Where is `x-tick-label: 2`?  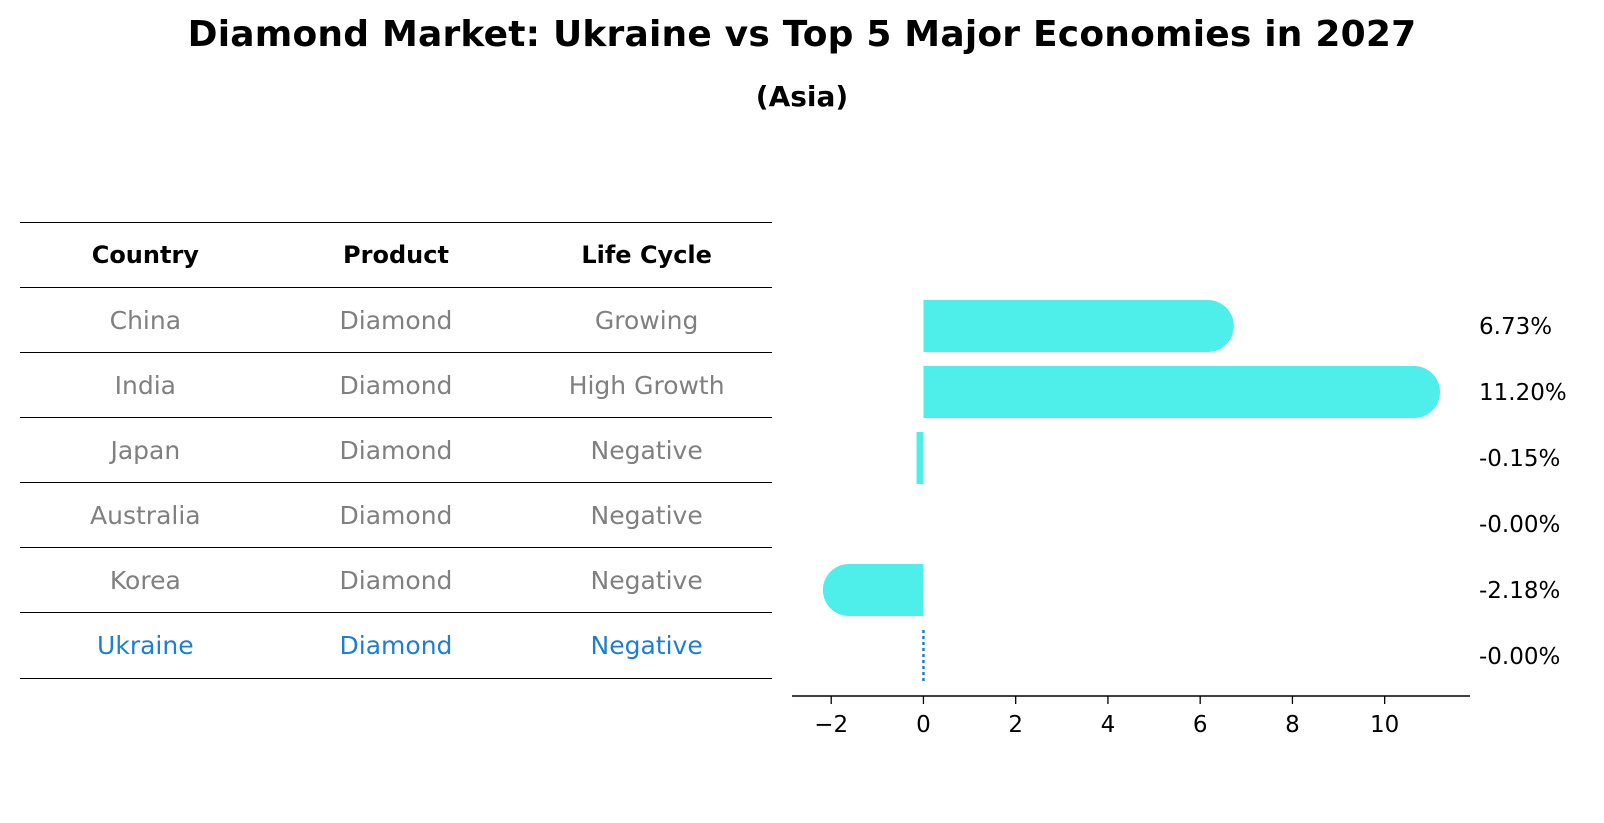 x-tick-label: 2 is located at coordinates (1015, 725).